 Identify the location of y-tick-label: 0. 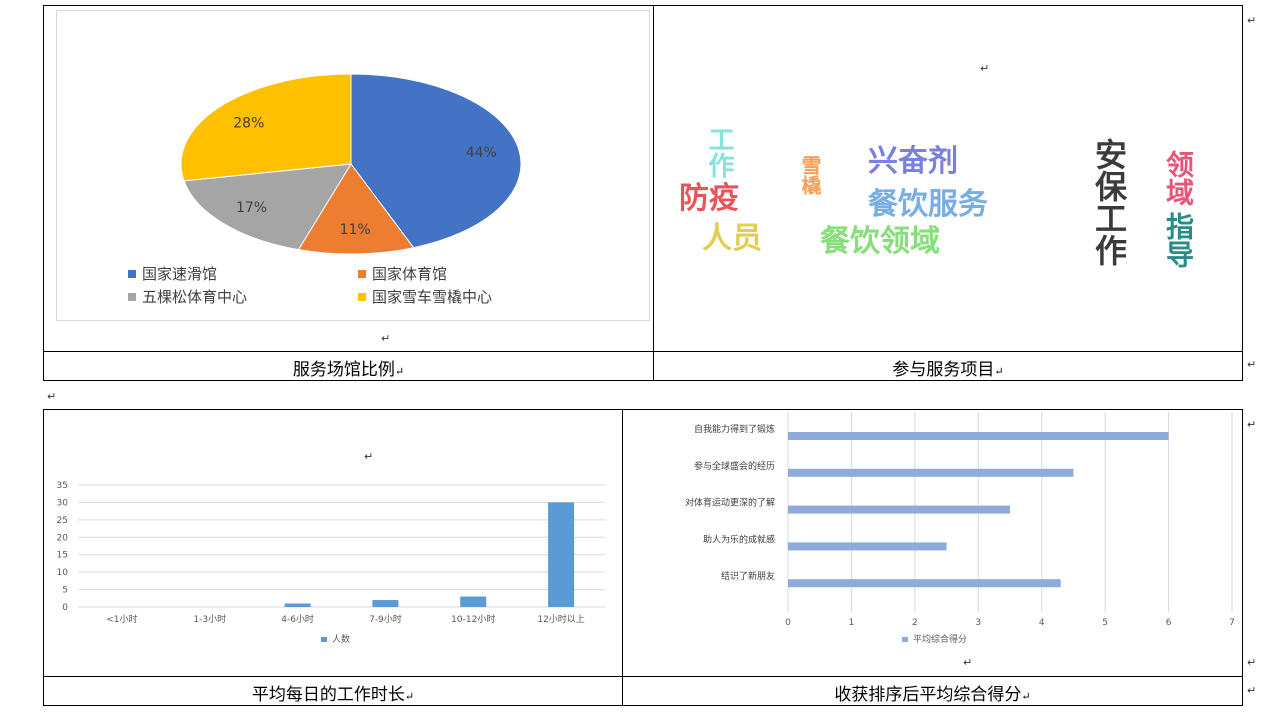
(65, 608).